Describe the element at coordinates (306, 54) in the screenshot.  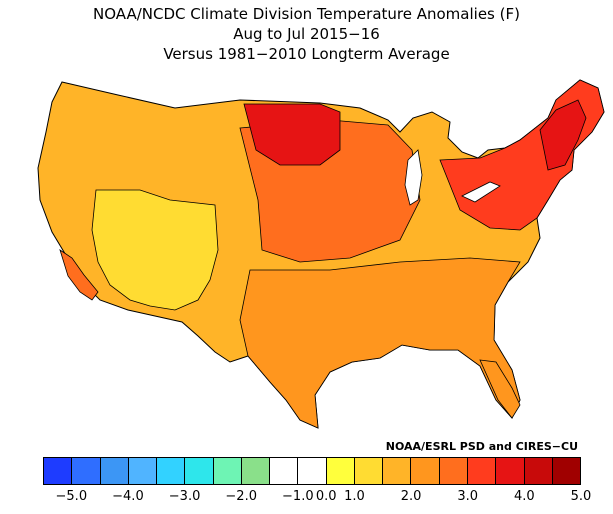
I see `title-line-3: Versus 1981−2010 Longterm Average` at that location.